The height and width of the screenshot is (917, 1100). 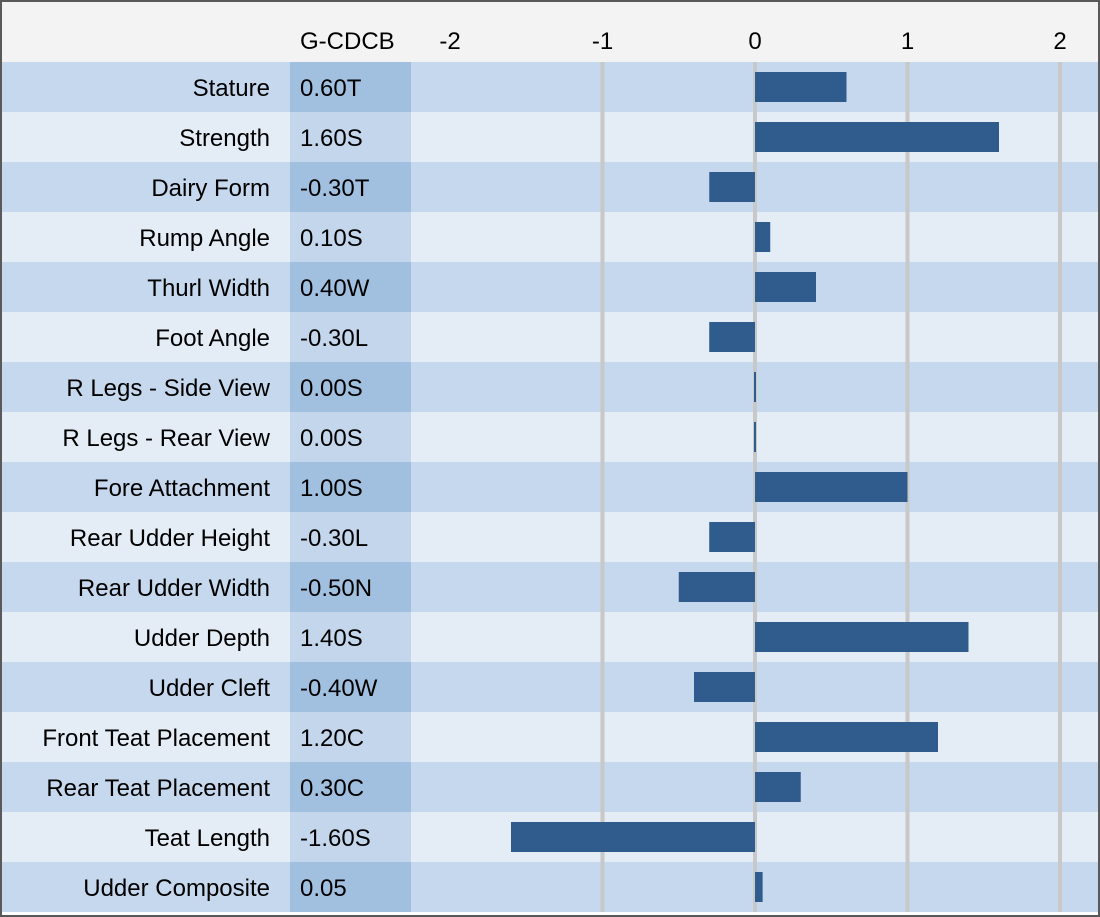 What do you see at coordinates (204, 238) in the screenshot?
I see `trait-label: Rump Angle` at bounding box center [204, 238].